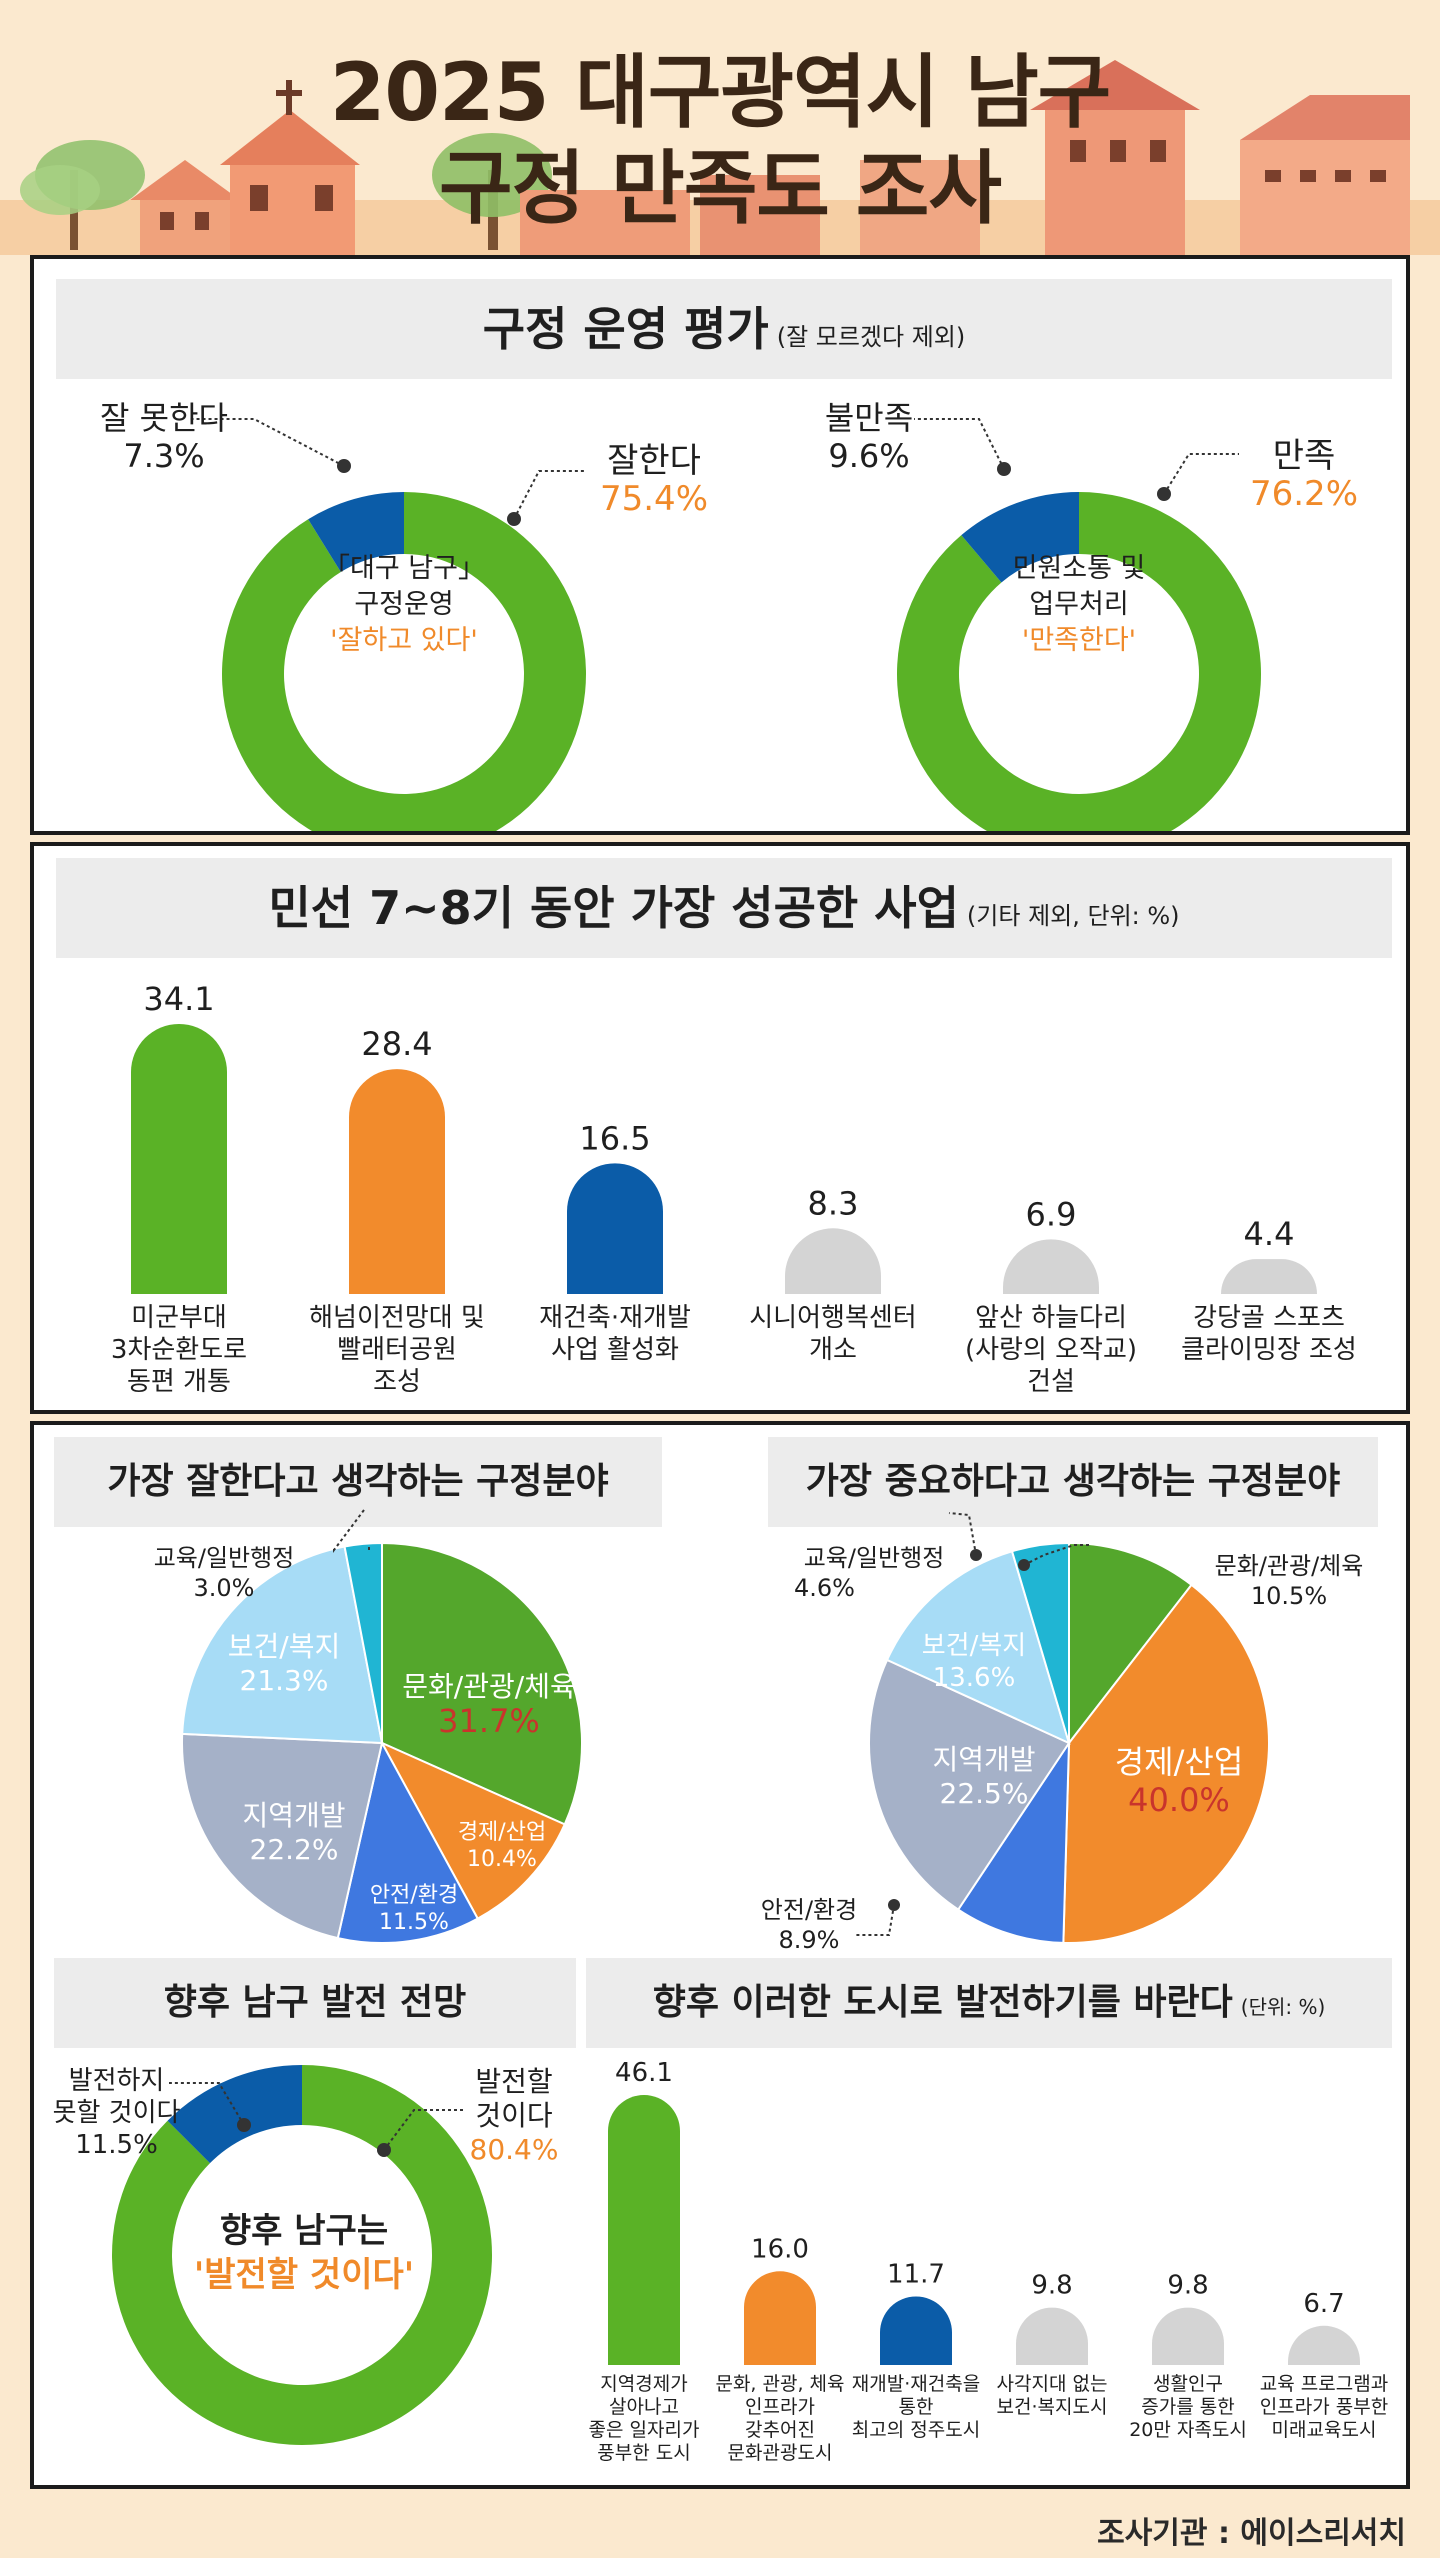  What do you see at coordinates (179, 1318) in the screenshot?
I see `bar-category-label: 미군부대` at bounding box center [179, 1318].